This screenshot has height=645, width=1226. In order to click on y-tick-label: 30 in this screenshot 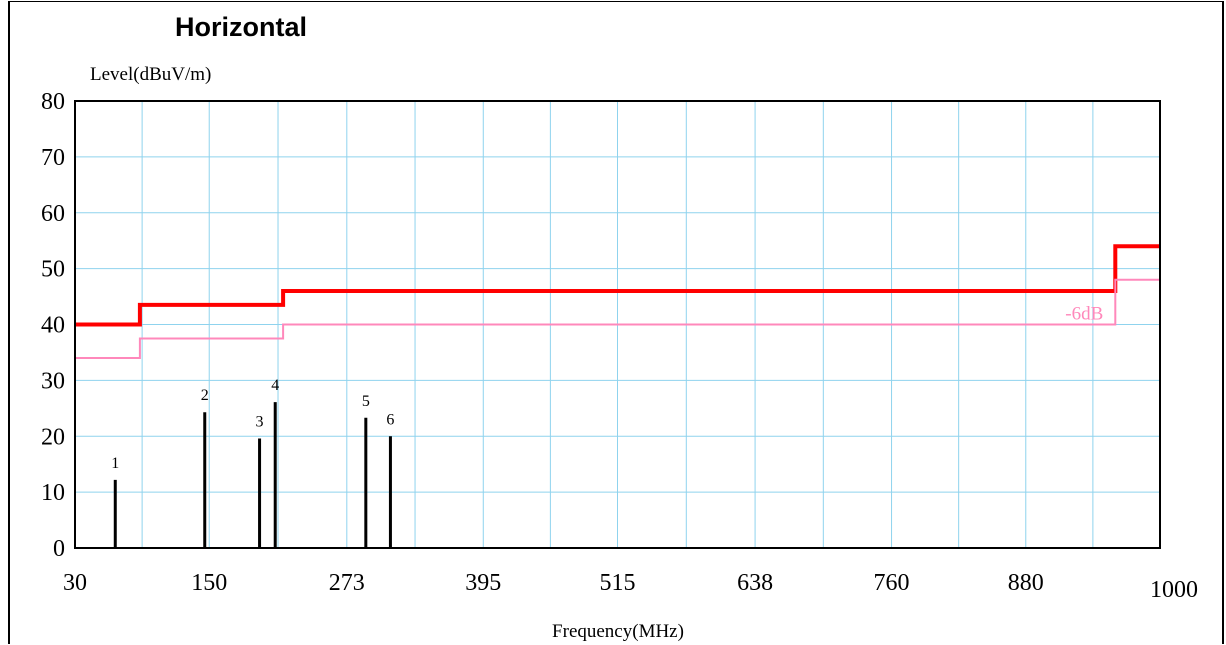, I will do `click(53, 381)`.